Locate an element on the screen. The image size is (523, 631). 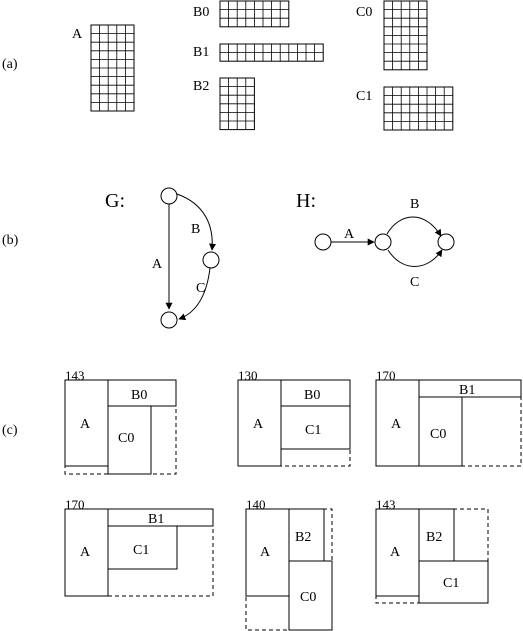
packing-4-label-b: B1 is located at coordinates (156, 519).